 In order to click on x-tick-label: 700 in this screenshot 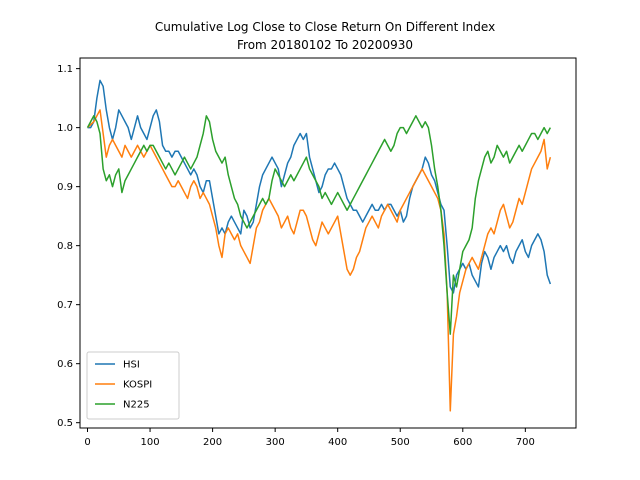, I will do `click(525, 442)`.